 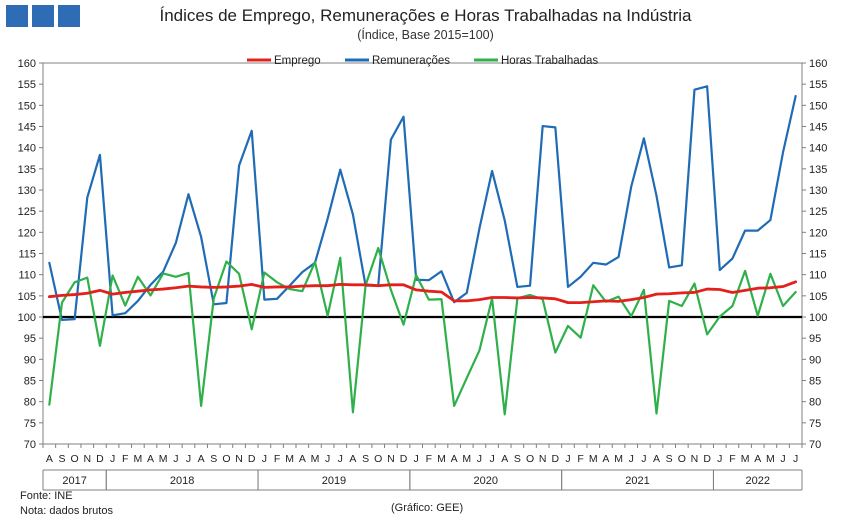 I want to click on y-tick-label-right: 135, so click(x=818, y=170).